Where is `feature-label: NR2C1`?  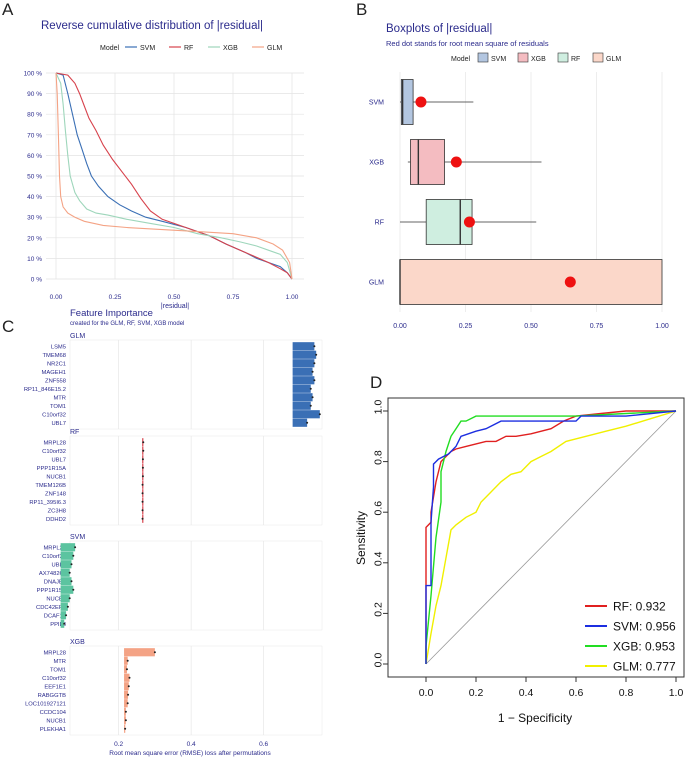
feature-label: NR2C1 is located at coordinates (56, 364).